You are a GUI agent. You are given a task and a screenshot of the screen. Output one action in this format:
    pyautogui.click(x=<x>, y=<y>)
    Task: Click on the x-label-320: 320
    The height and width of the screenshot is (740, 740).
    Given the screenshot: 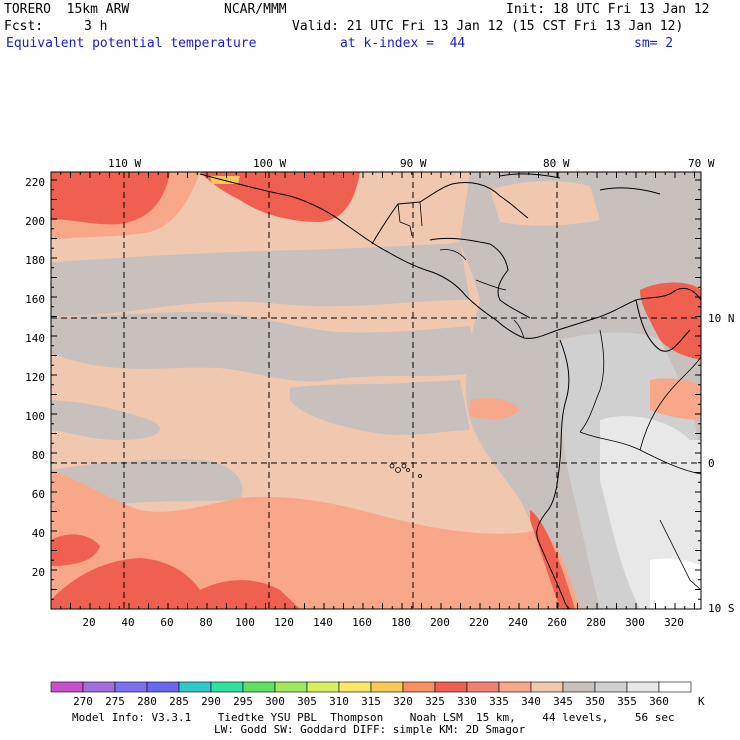 What is the action you would take?
    pyautogui.click(x=674, y=622)
    